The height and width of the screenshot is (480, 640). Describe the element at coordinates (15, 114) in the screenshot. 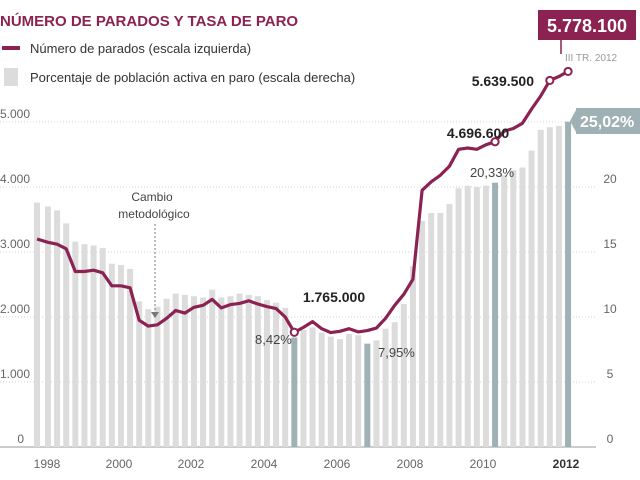

I see `left-tick-label: 5.000` at that location.